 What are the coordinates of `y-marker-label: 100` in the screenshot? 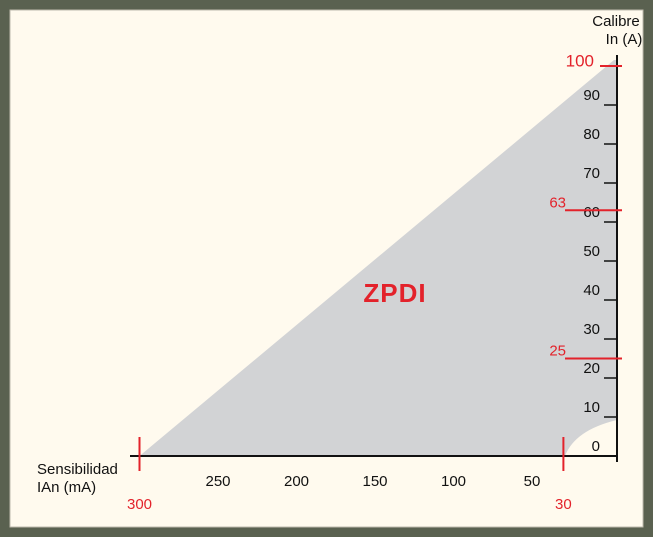 It's located at (580, 60).